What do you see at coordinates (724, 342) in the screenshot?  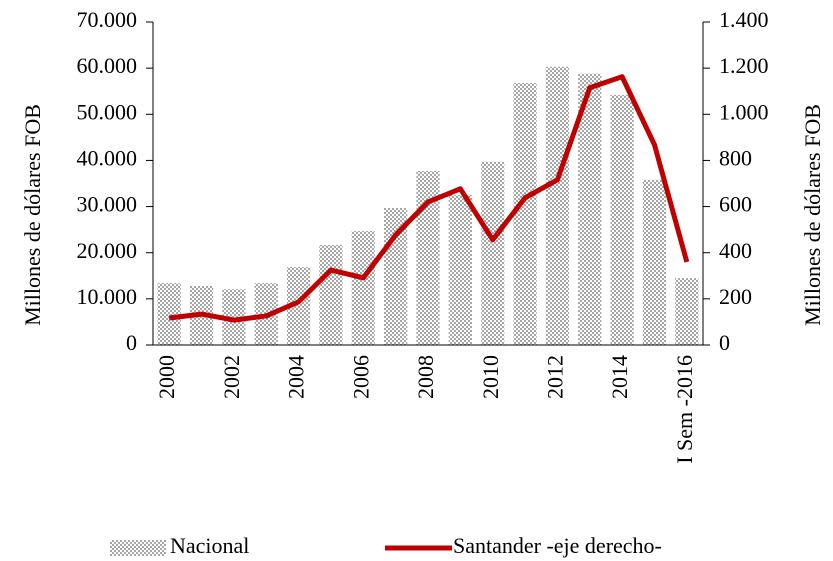 I see `y2-tick-label: 0` at bounding box center [724, 342].